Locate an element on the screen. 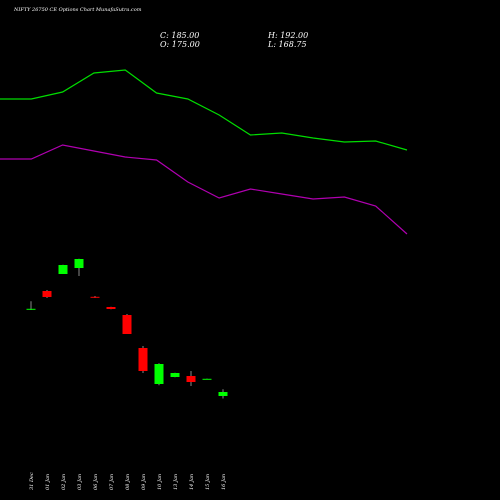 The image size is (500, 500). x-tick-label: 08 Jan is located at coordinates (128, 482).